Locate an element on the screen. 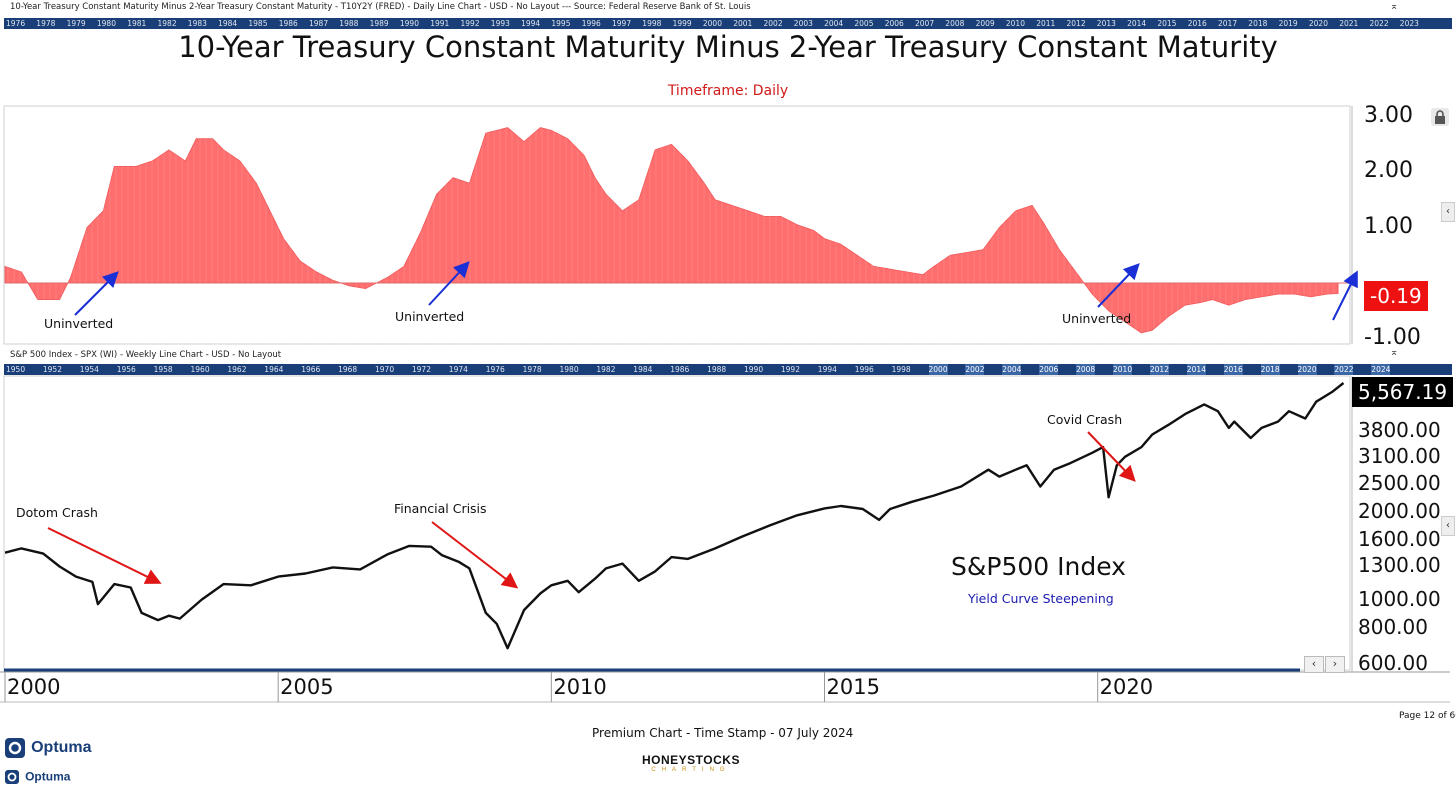 This screenshot has width=1456, height=786. chevron-left-icon: ‹ is located at coordinates (1314, 664).